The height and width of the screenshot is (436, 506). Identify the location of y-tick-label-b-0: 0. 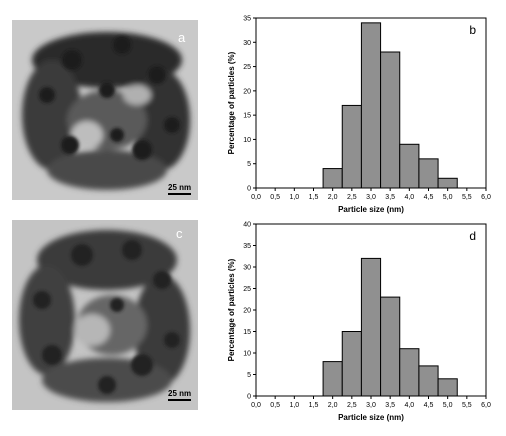
(249, 189).